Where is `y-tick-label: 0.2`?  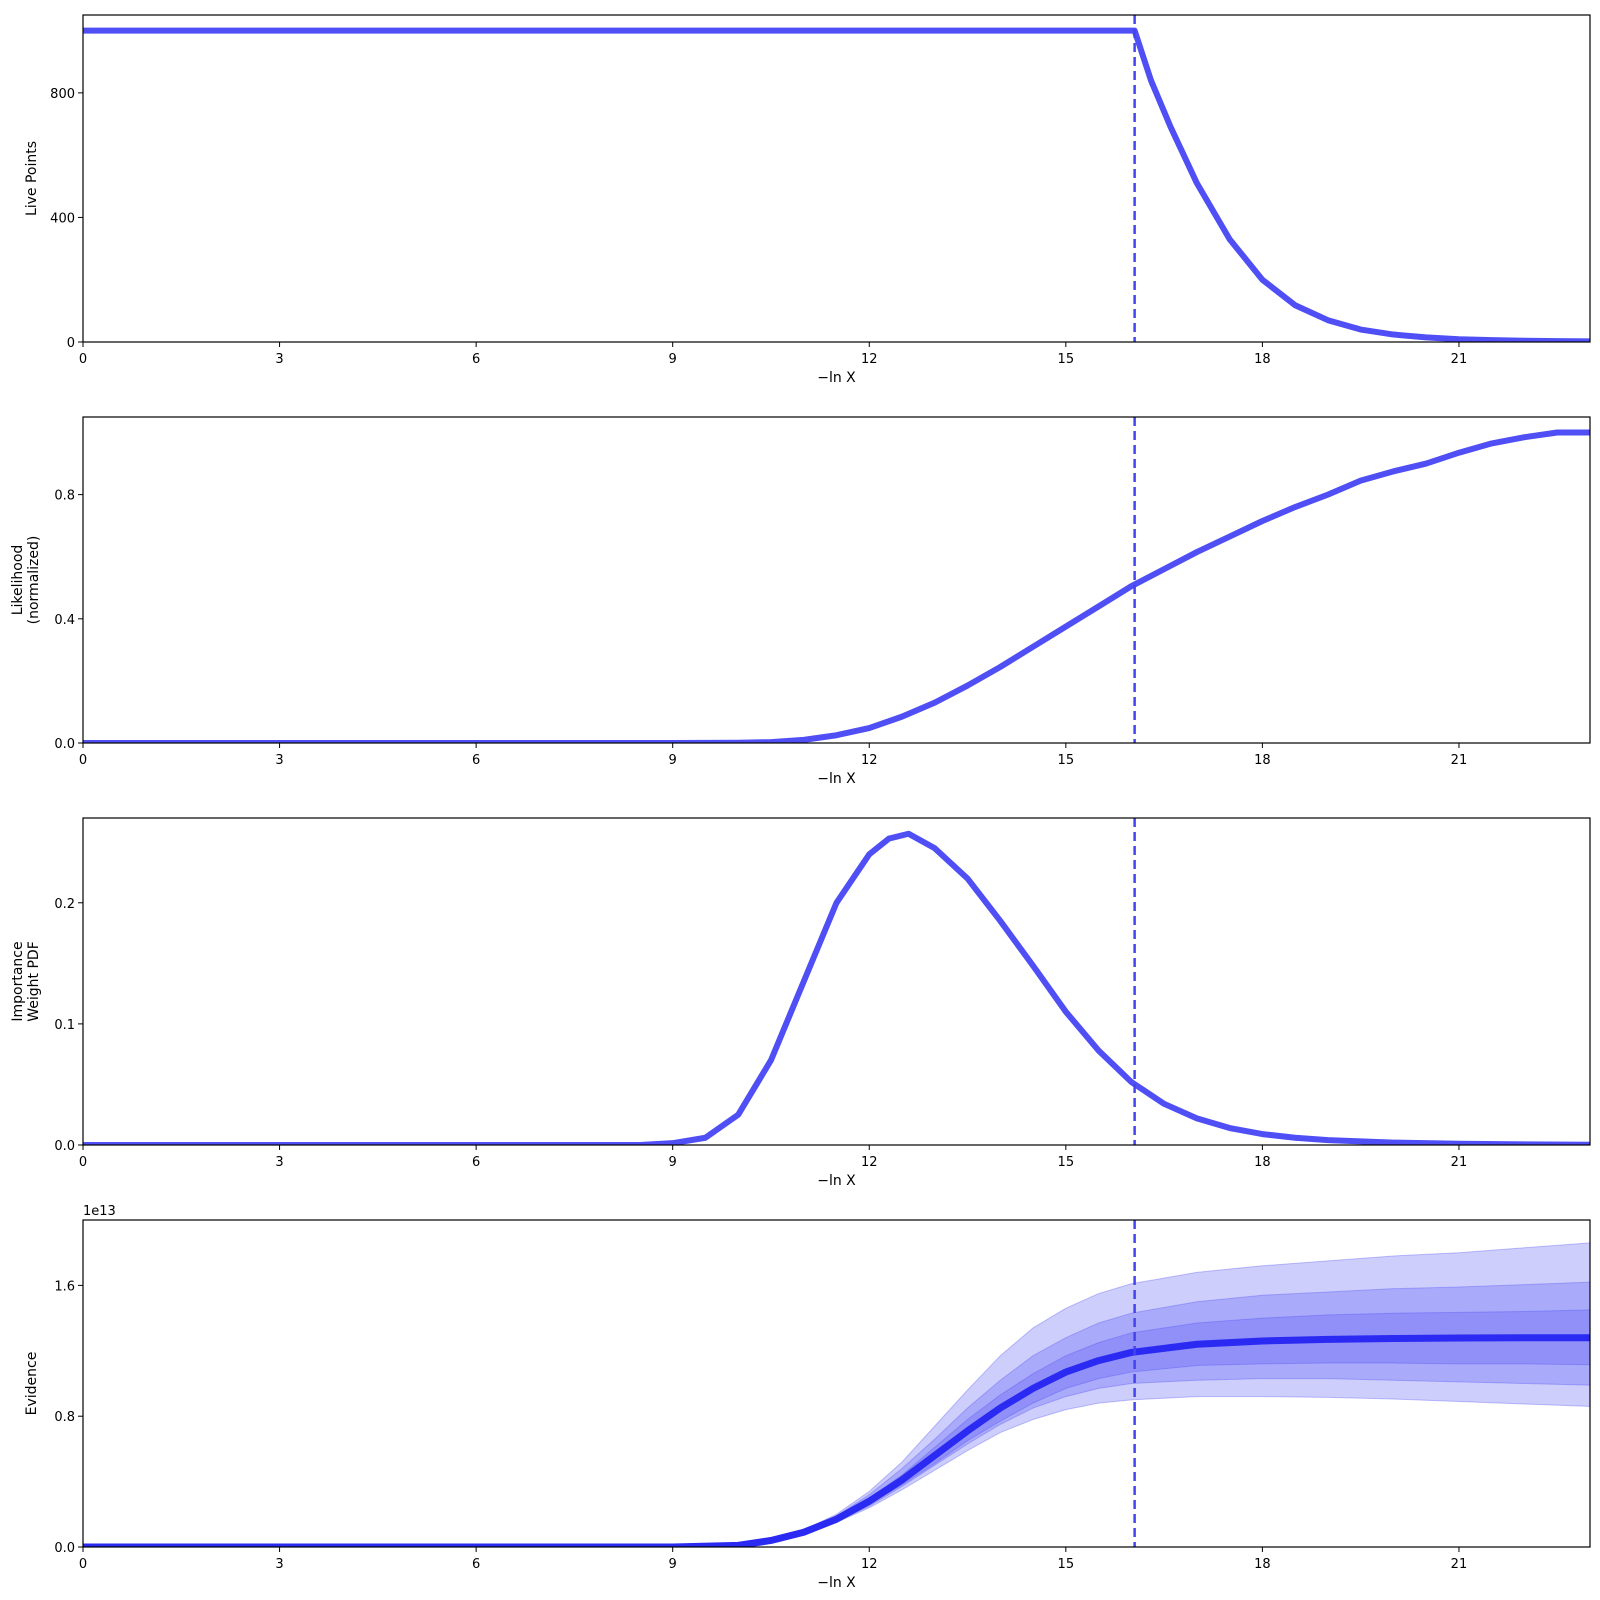 y-tick-label: 0.2 is located at coordinates (64, 904).